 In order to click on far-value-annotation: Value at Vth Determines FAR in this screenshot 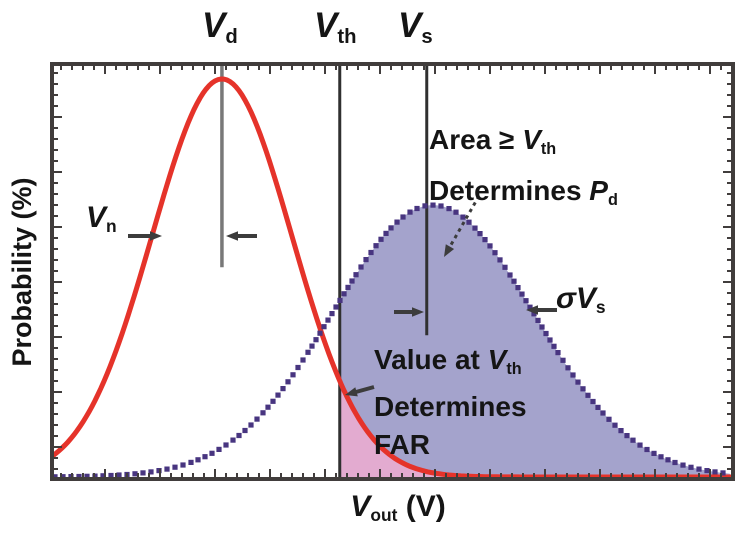, I will do `click(450, 402)`.